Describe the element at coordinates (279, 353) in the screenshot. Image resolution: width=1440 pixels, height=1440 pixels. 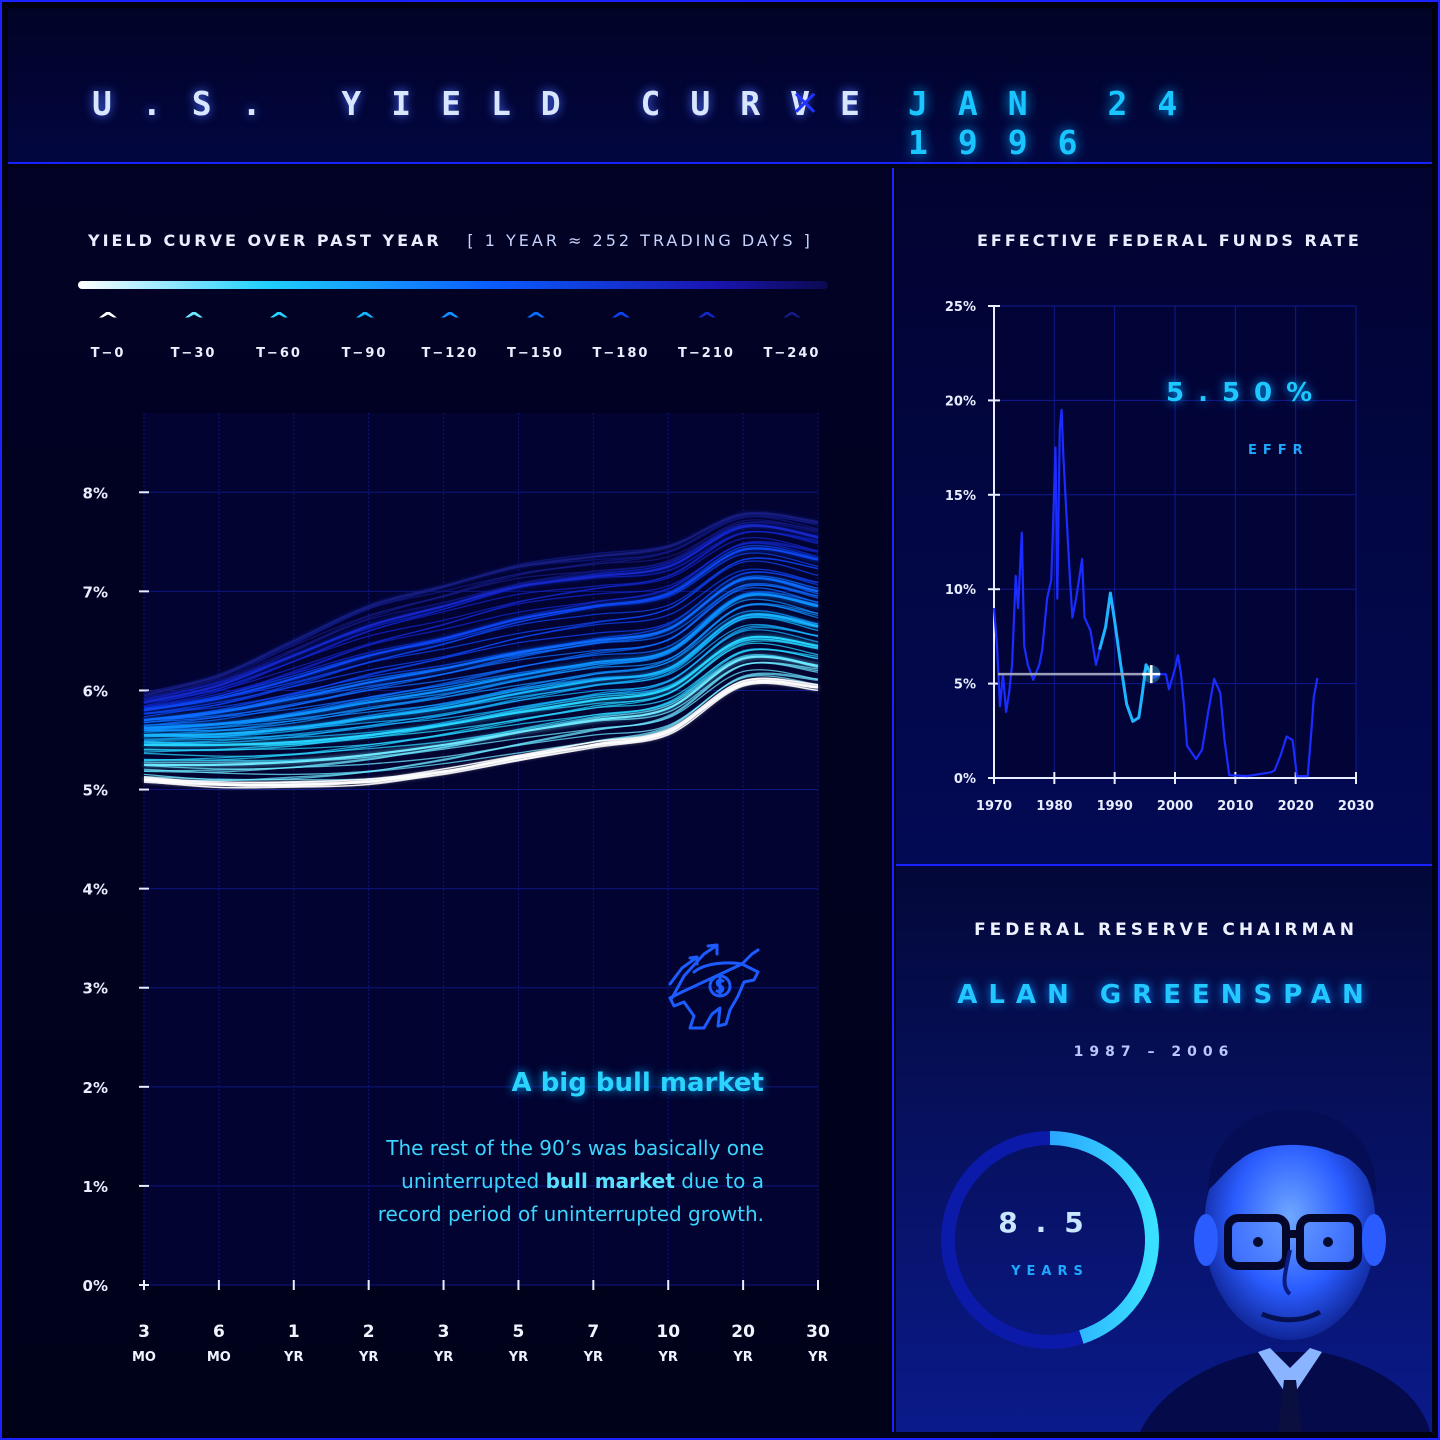
I see `legend-label: T−60` at that location.